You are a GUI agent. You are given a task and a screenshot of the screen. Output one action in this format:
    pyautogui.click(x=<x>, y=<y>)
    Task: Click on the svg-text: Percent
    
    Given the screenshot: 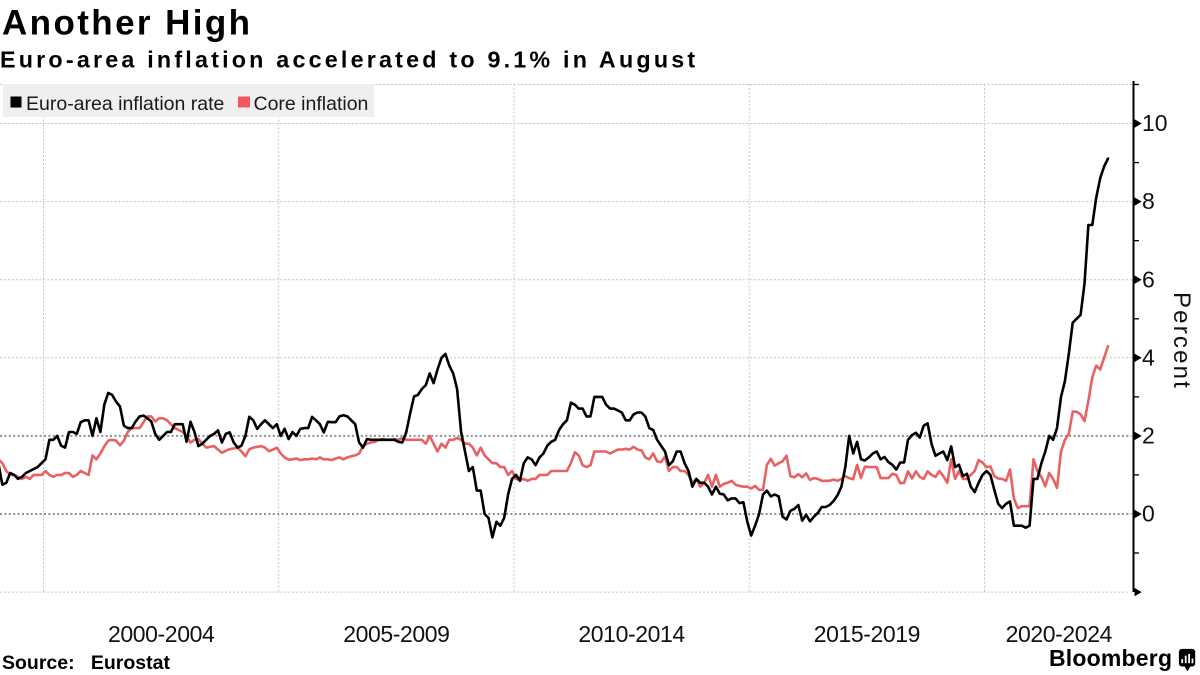 What is the action you would take?
    pyautogui.click(x=1181, y=341)
    